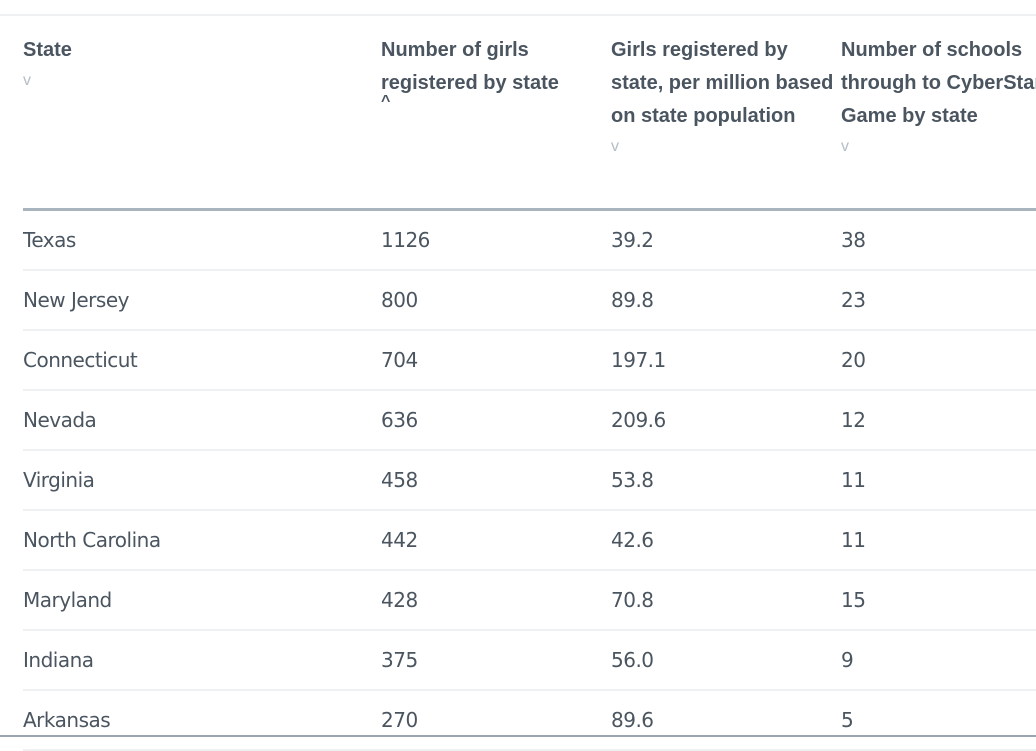  What do you see at coordinates (529, 481) in the screenshot?
I see `table-row: Virginia 458 53.8 11` at bounding box center [529, 481].